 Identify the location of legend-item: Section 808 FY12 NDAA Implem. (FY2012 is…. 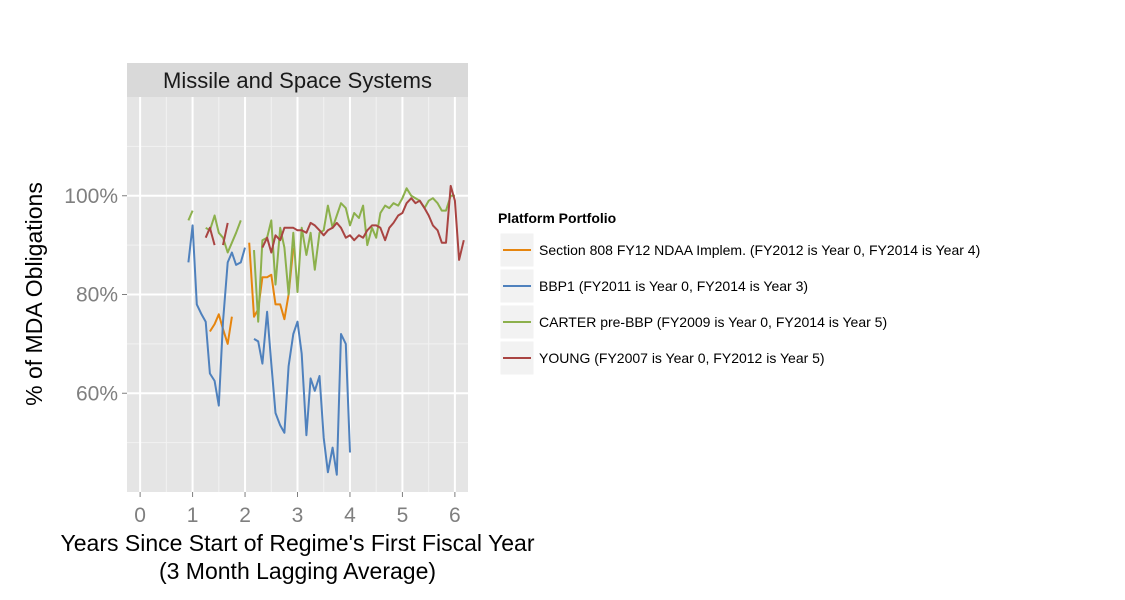
(739, 250).